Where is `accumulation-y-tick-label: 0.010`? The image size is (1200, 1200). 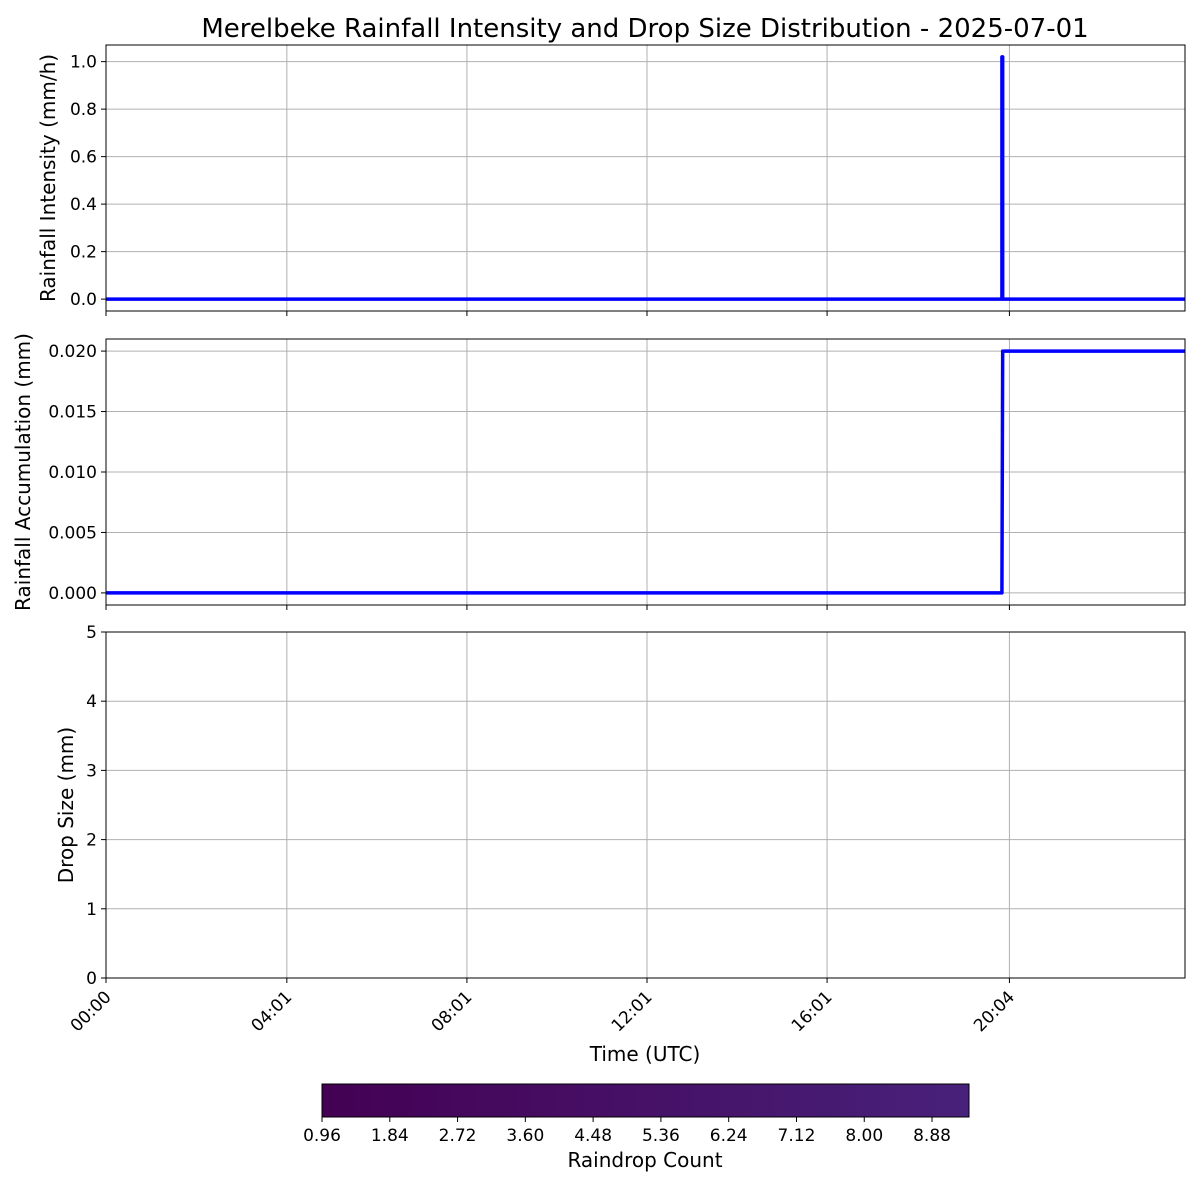
accumulation-y-tick-label: 0.010 is located at coordinates (72, 473).